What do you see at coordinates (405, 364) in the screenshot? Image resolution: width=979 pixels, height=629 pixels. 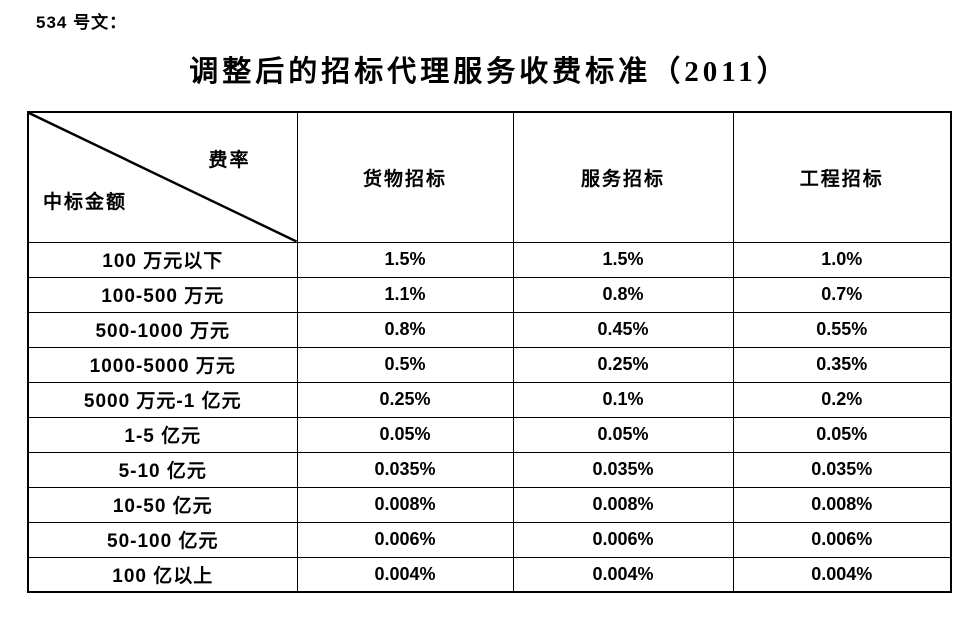 I see `fee-rate-cell: 0.5%` at bounding box center [405, 364].